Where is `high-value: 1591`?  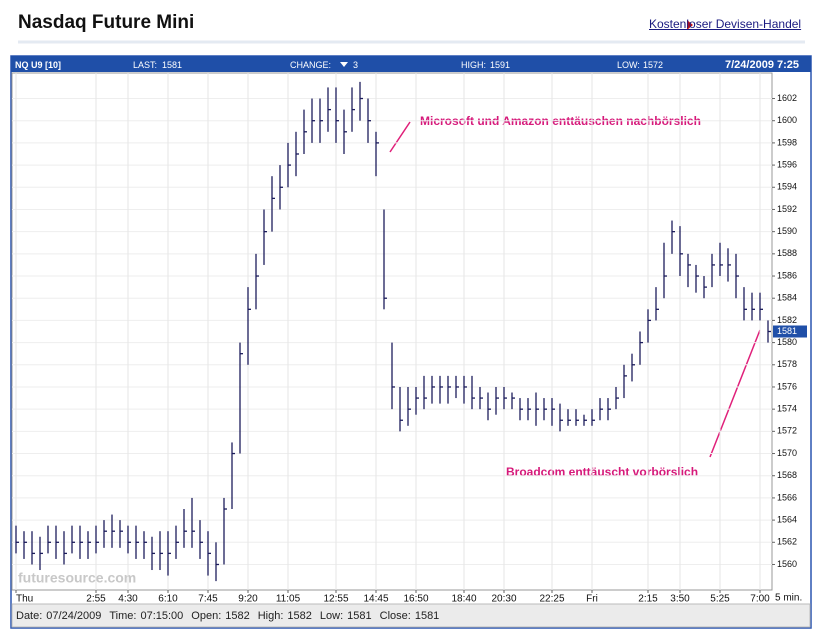 high-value: 1591 is located at coordinates (500, 65).